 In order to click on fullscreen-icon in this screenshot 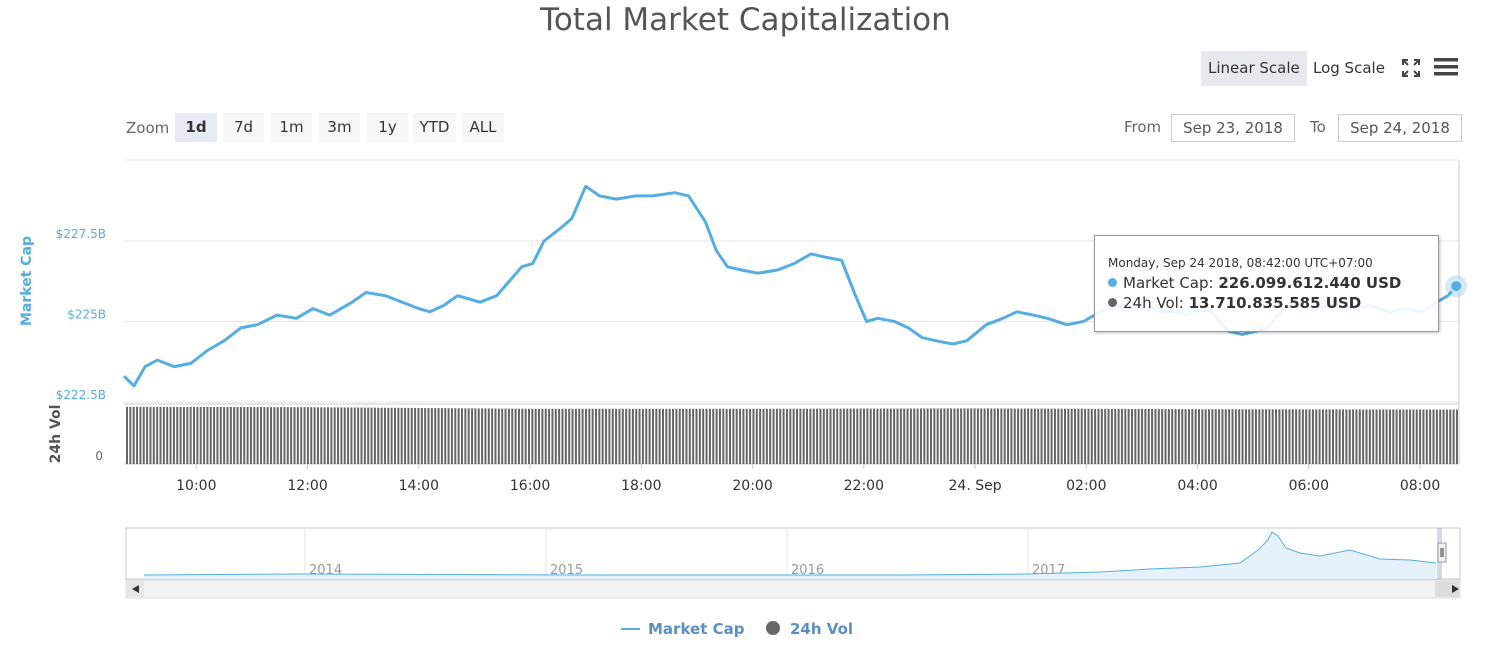, I will do `click(1411, 68)`.